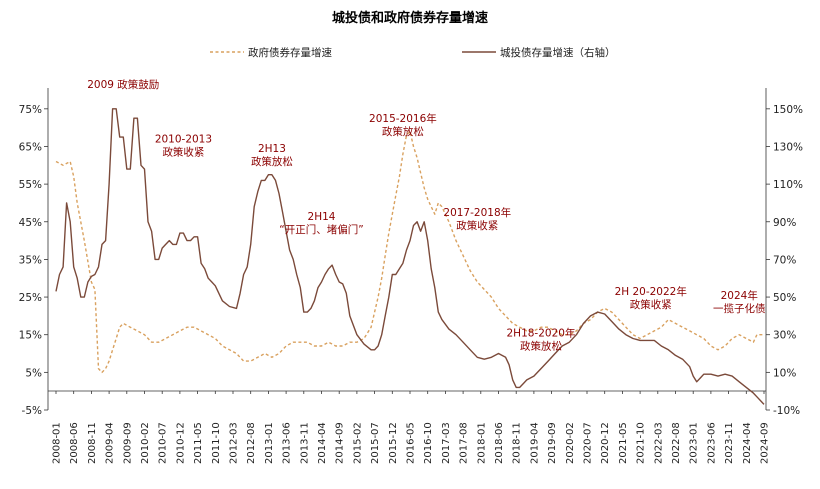 This screenshot has height=489, width=820. Describe the element at coordinates (541, 333) in the screenshot. I see `annotation-line: 2H18-2020年` at that location.